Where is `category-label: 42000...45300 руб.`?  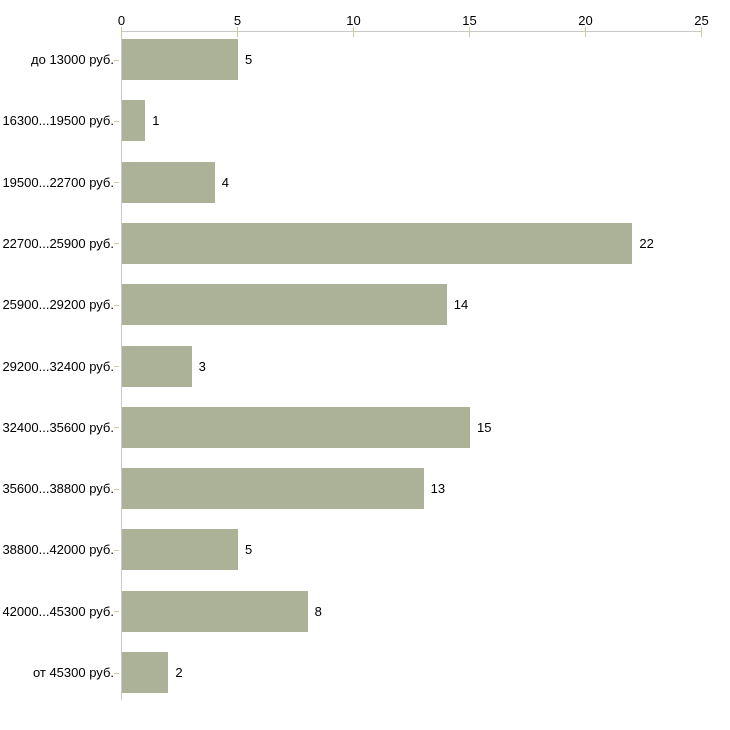
category-label: 42000...45300 руб. is located at coordinates (58, 611).